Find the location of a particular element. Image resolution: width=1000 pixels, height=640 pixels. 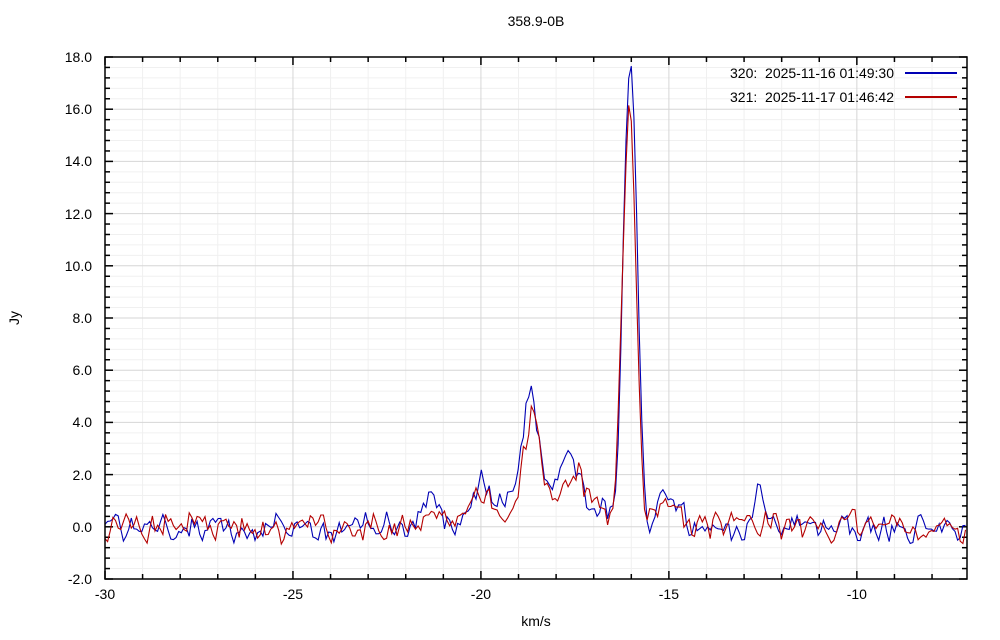

y-tick-label: 18.0 is located at coordinates (78, 57).